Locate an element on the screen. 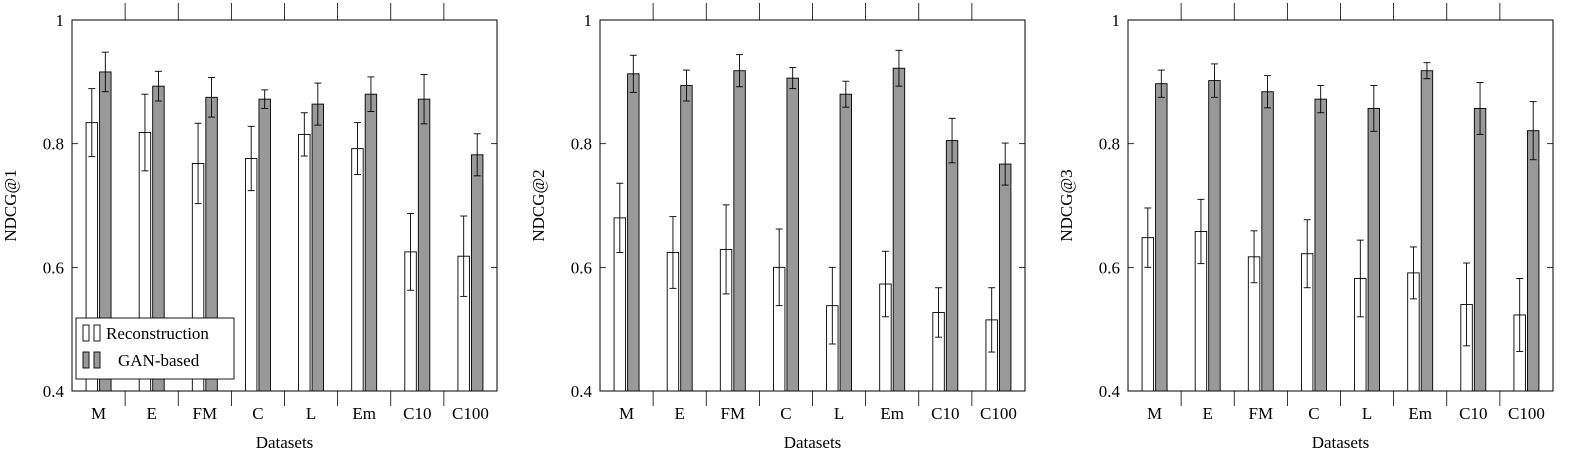  legend-label-gan-based: GAN-based is located at coordinates (159, 360).